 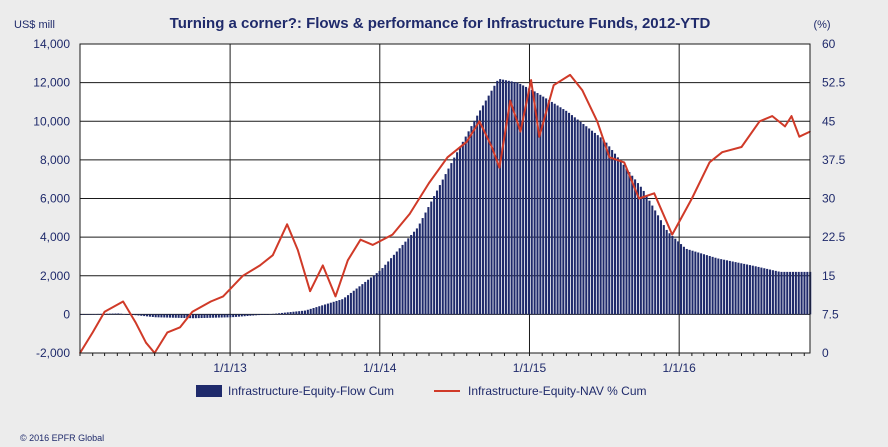 What do you see at coordinates (209, 391) in the screenshot?
I see `legend-swatch-flow` at bounding box center [209, 391].